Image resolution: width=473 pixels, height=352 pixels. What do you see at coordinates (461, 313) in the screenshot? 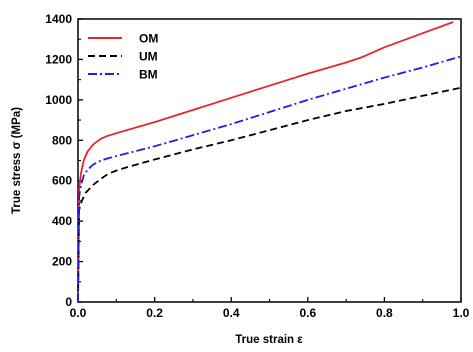
I see `x-tick-label: 1.0` at bounding box center [461, 313].